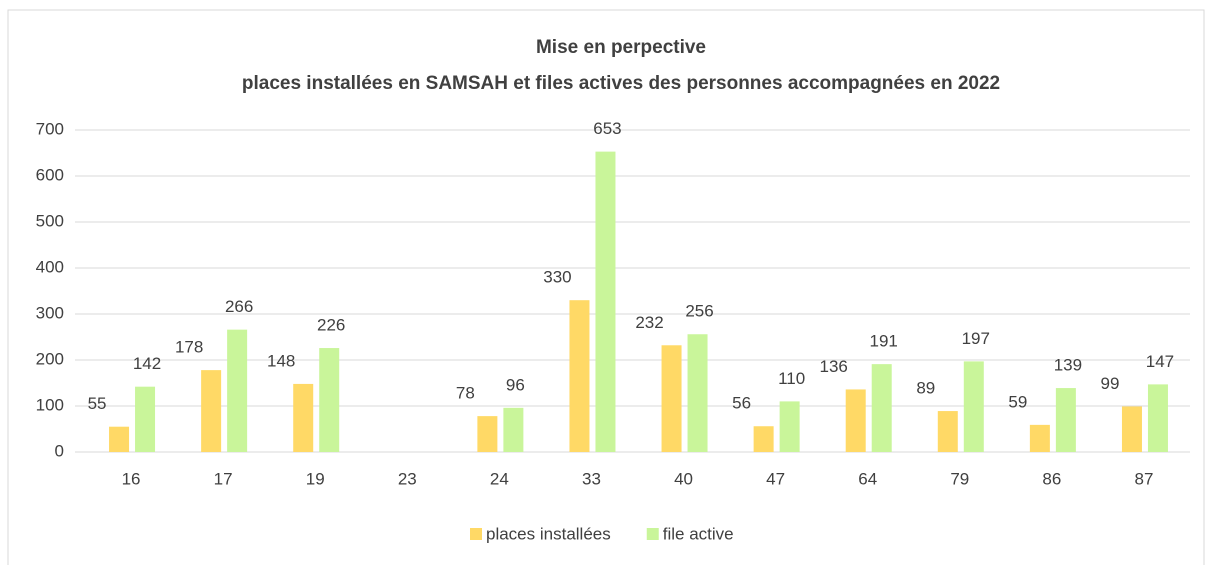 The height and width of the screenshot is (565, 1206). I want to click on chart-title: Mise en perpective, so click(621, 47).